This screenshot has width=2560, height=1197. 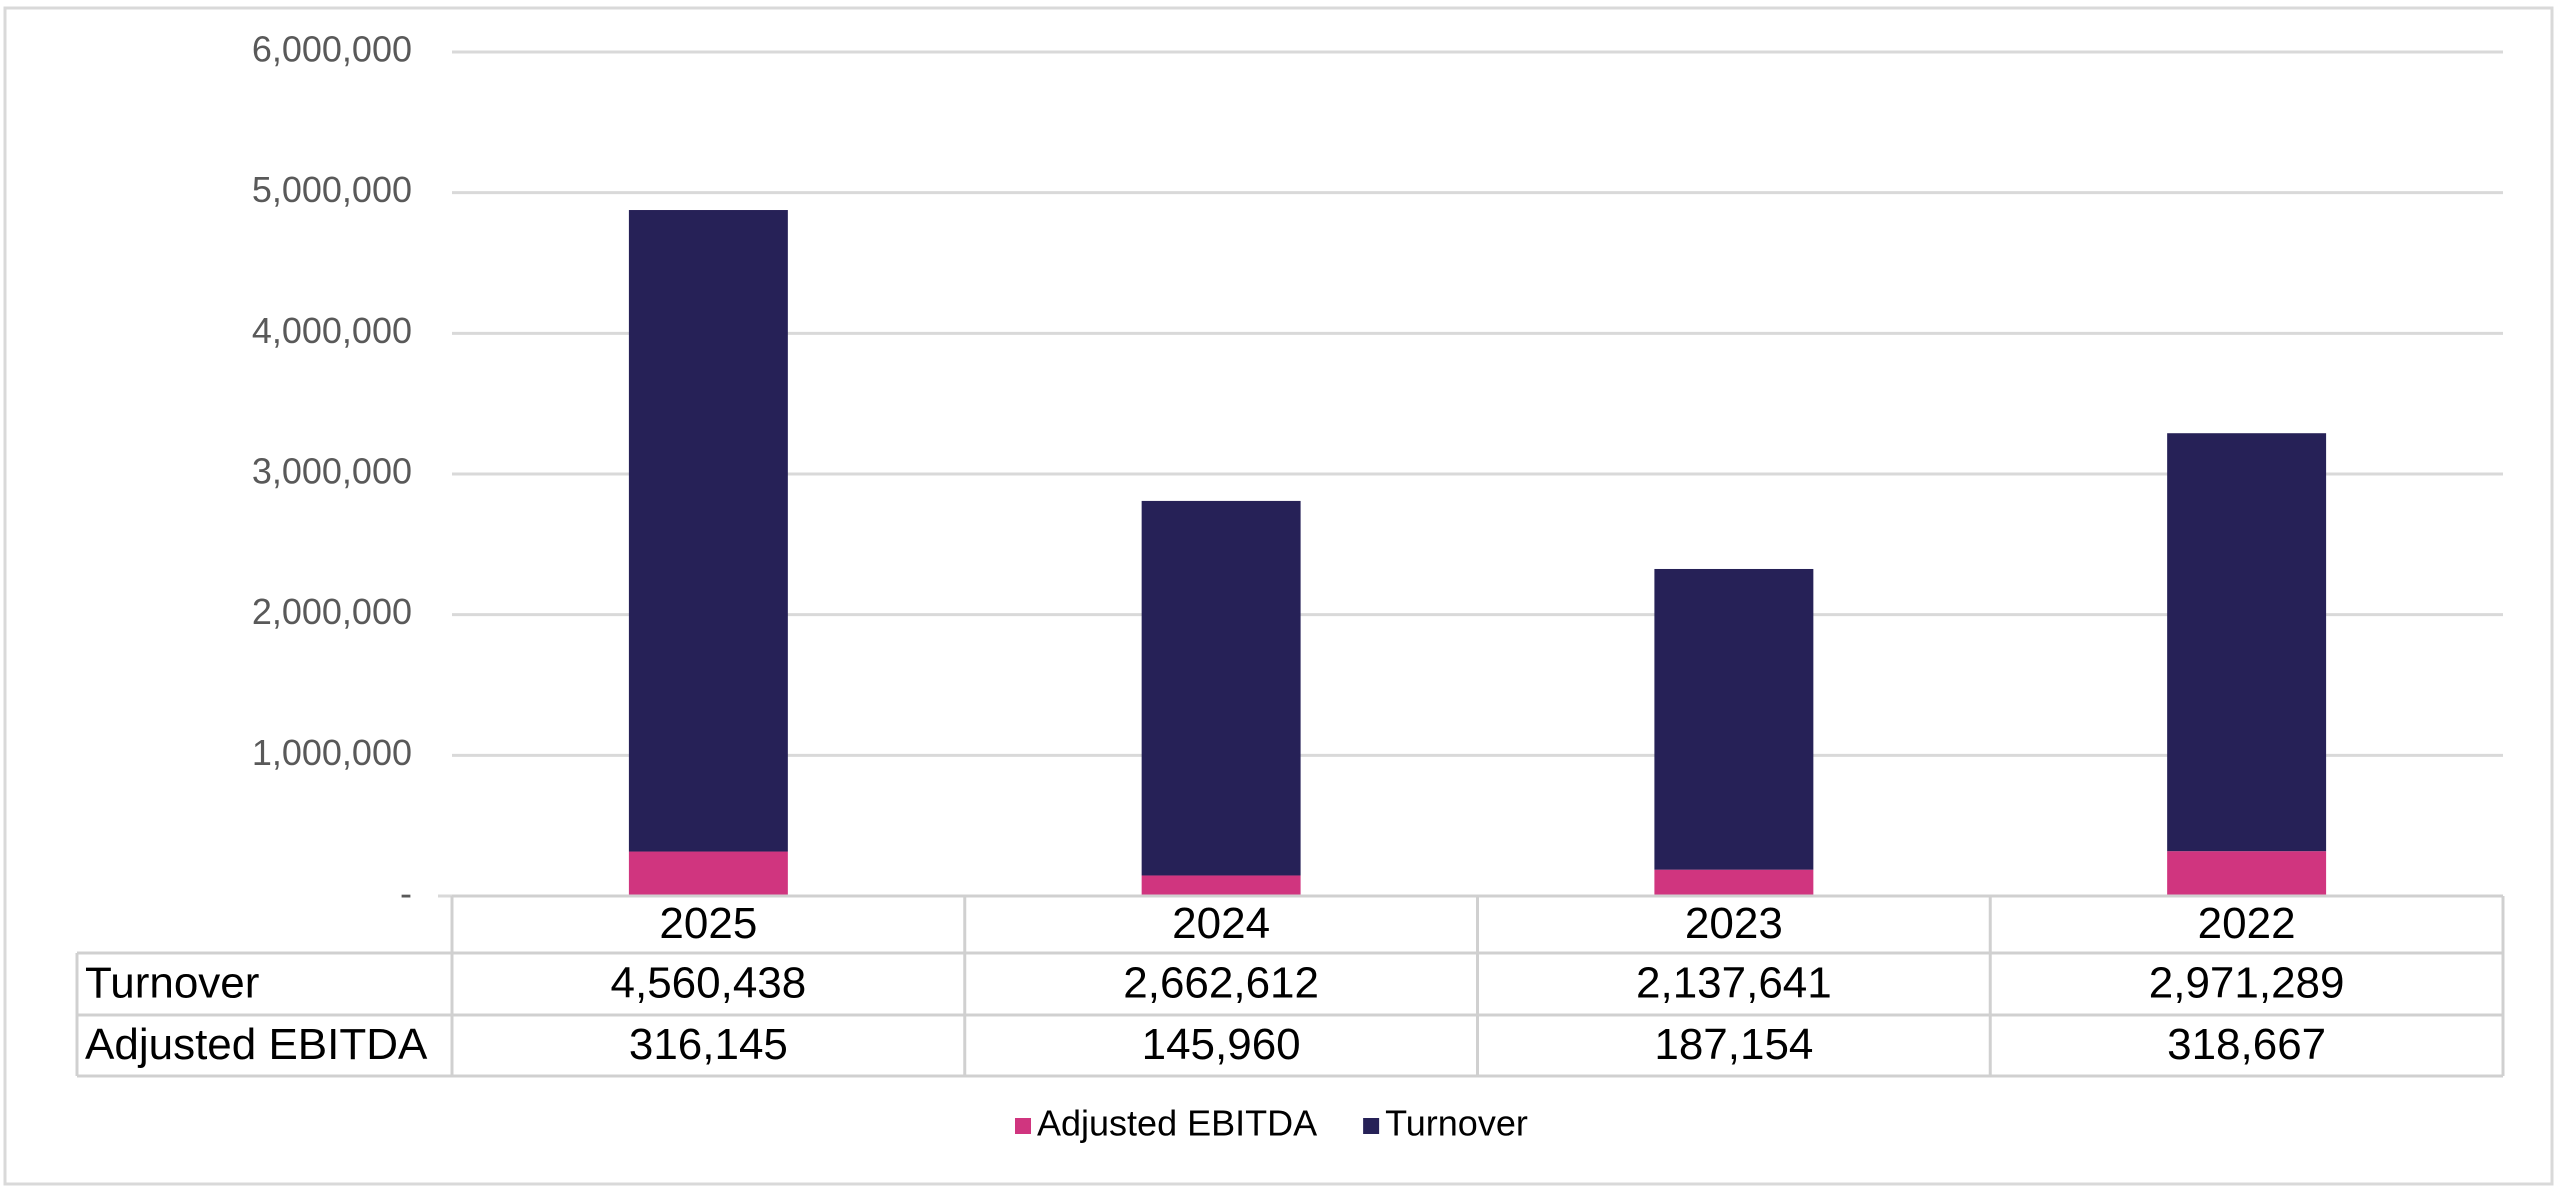 What do you see at coordinates (1734, 923) in the screenshot?
I see `x-tick-label: 2023` at bounding box center [1734, 923].